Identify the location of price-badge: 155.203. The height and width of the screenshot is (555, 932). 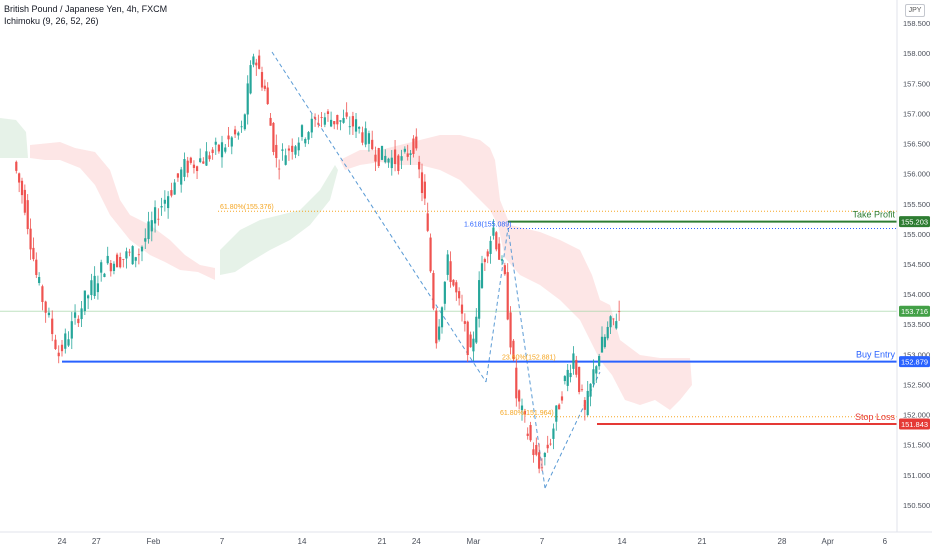
(914, 222).